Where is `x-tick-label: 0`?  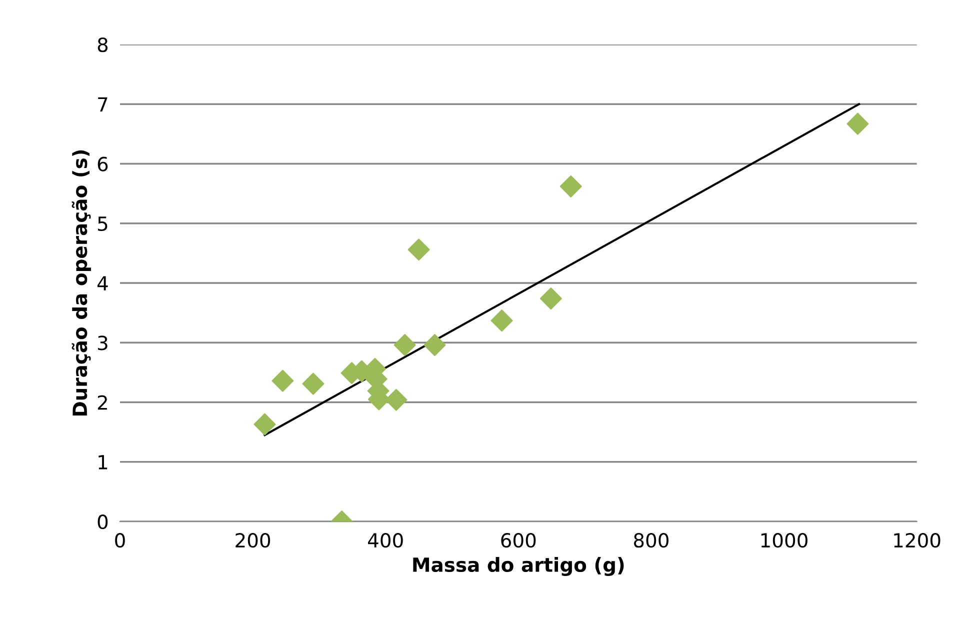
x-tick-label: 0 is located at coordinates (120, 540).